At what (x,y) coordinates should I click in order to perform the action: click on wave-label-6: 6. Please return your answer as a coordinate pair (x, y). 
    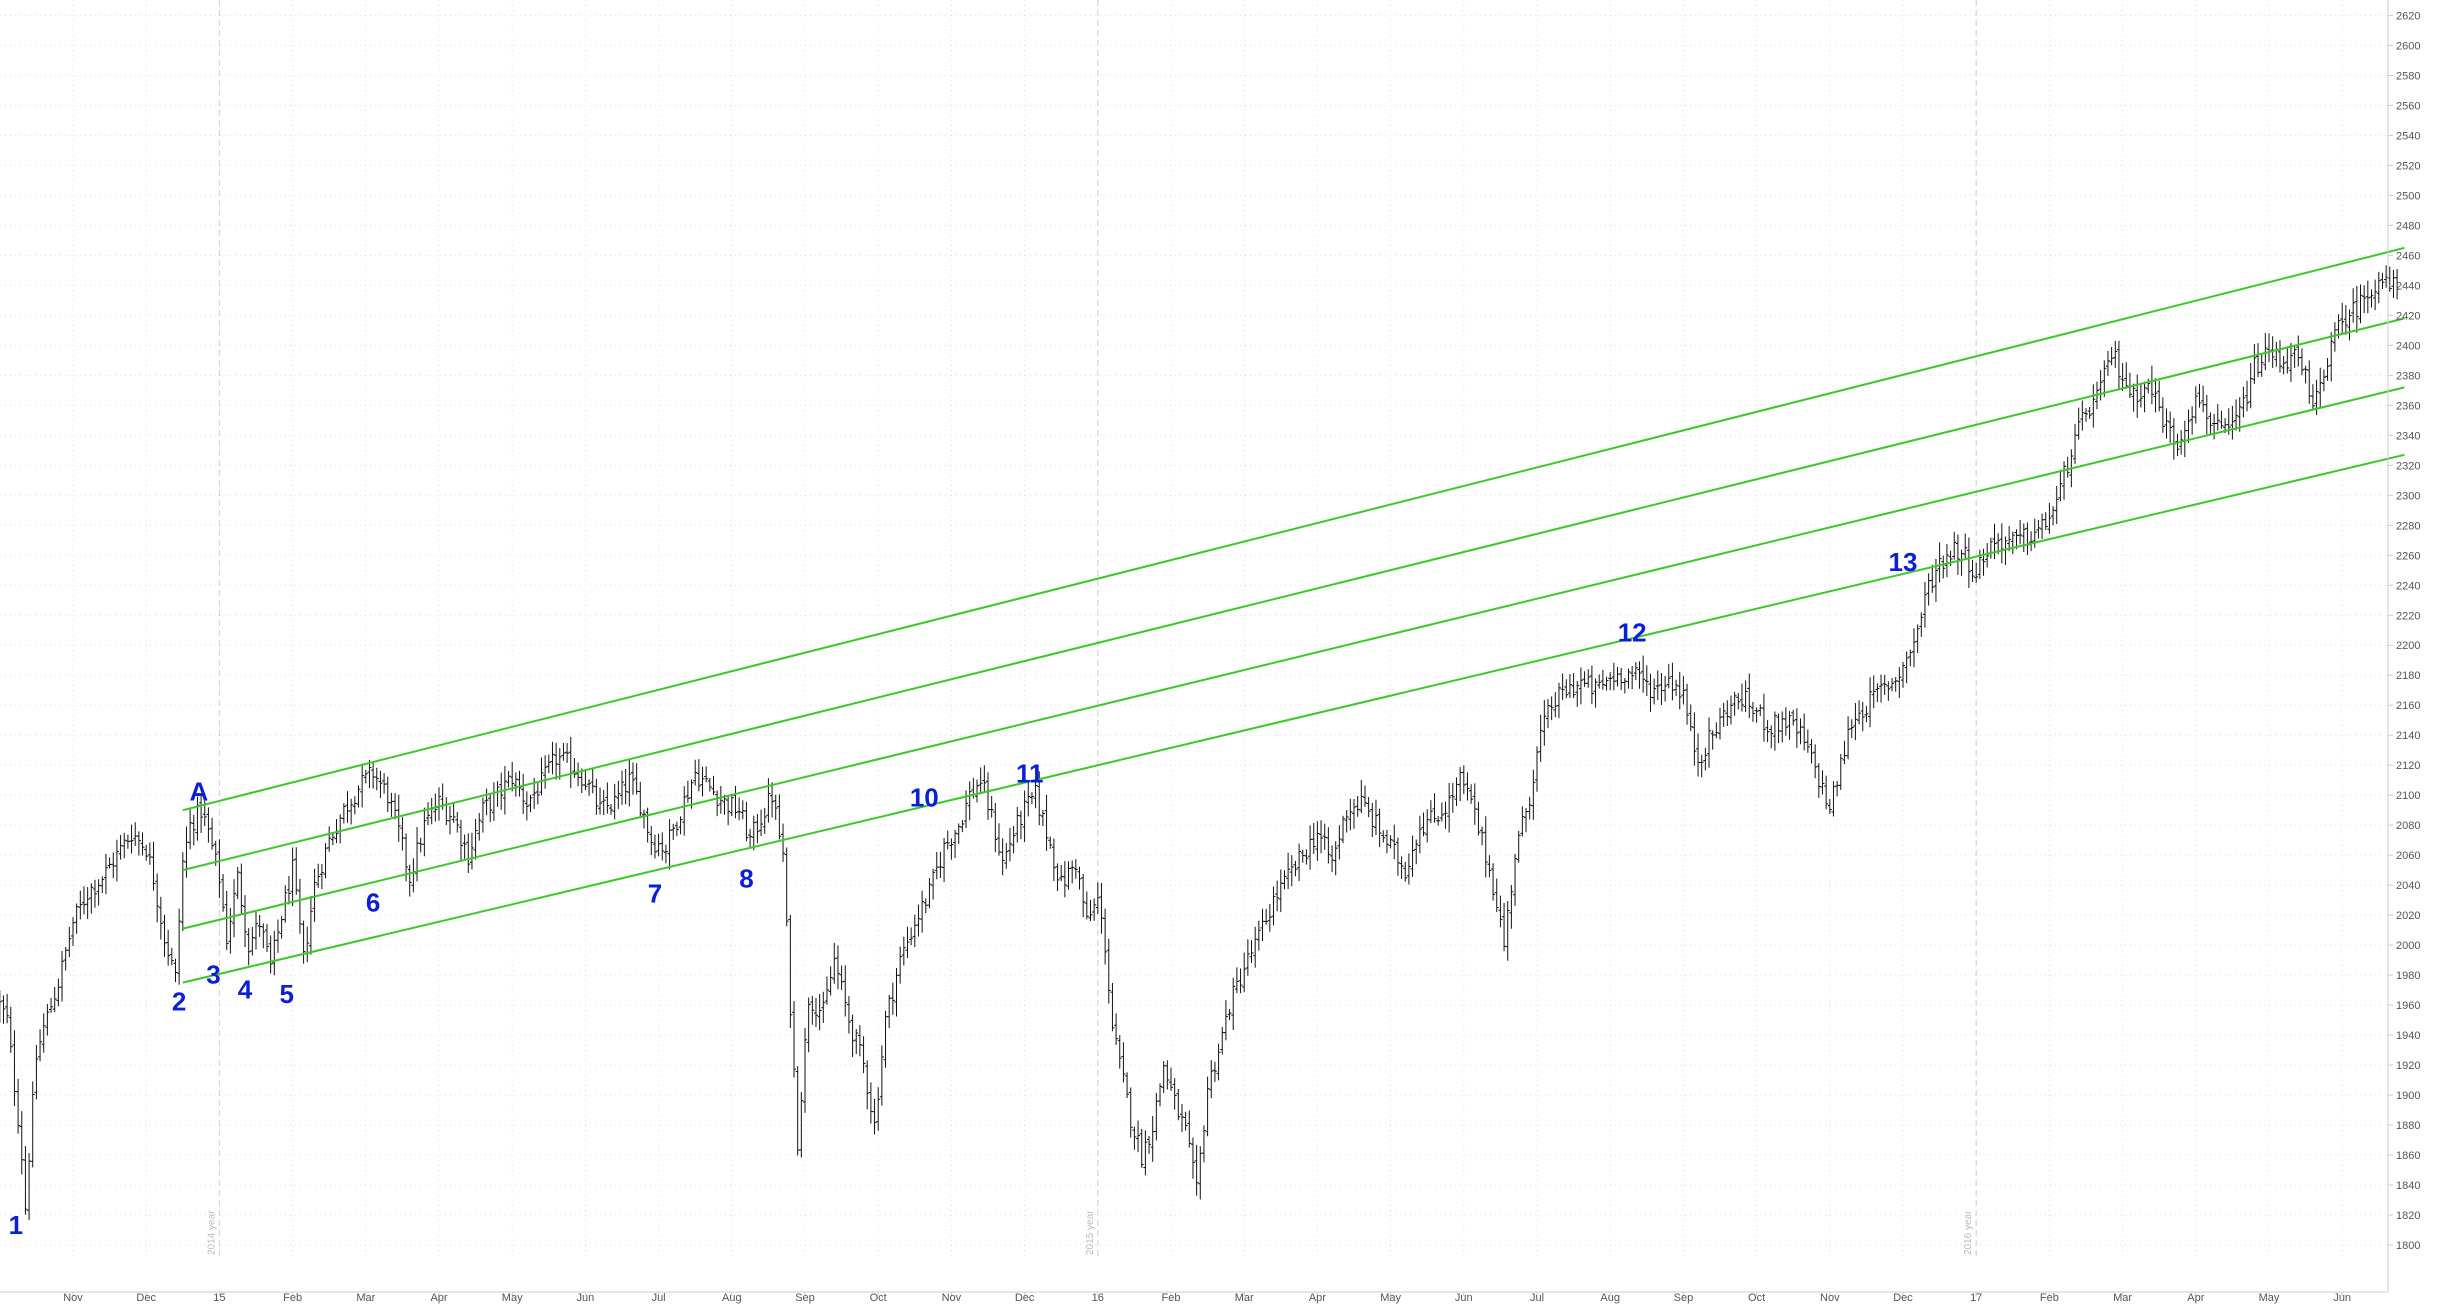
    Looking at the image, I should click on (373, 903).